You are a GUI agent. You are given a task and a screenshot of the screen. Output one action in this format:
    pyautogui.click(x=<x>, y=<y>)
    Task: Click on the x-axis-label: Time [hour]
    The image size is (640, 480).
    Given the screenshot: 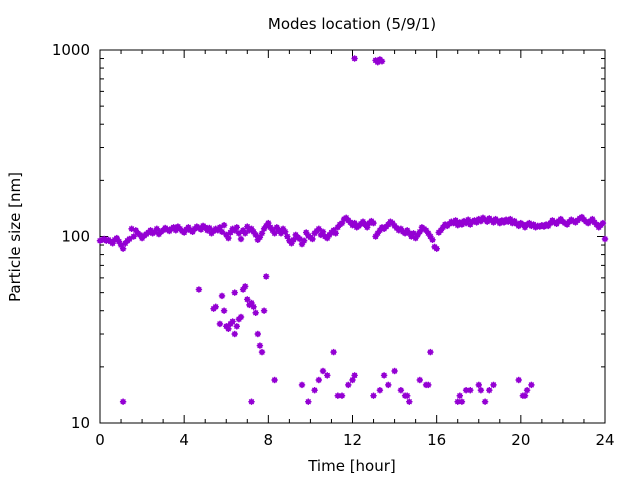 What is the action you would take?
    pyautogui.click(x=351, y=466)
    